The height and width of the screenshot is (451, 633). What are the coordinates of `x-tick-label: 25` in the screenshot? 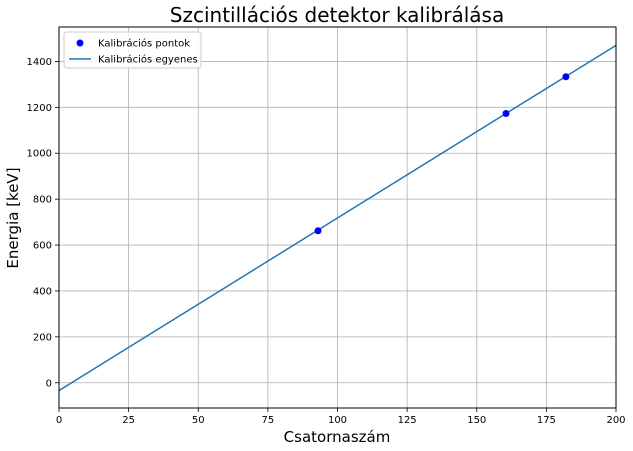 It's located at (128, 420).